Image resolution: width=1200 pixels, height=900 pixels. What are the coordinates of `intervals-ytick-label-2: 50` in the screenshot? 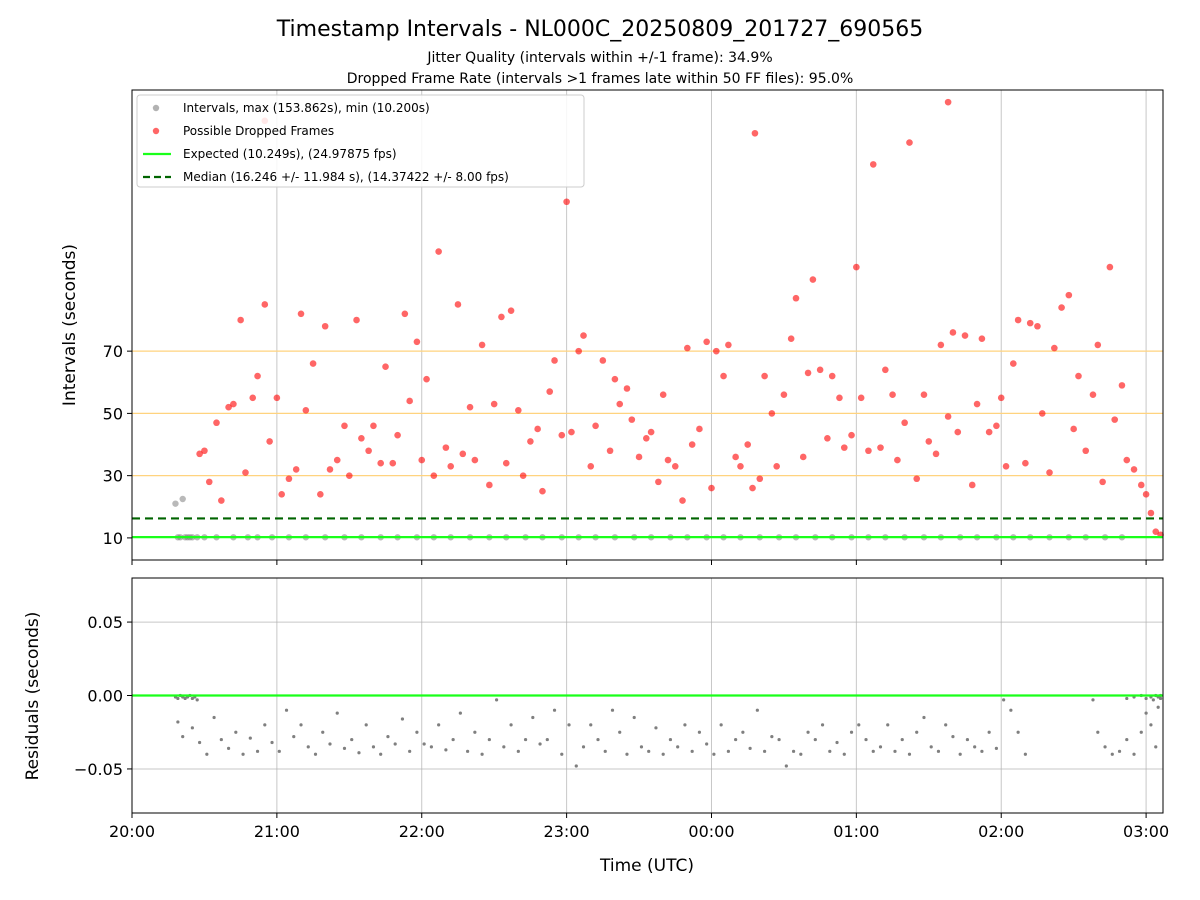 It's located at (113, 413).